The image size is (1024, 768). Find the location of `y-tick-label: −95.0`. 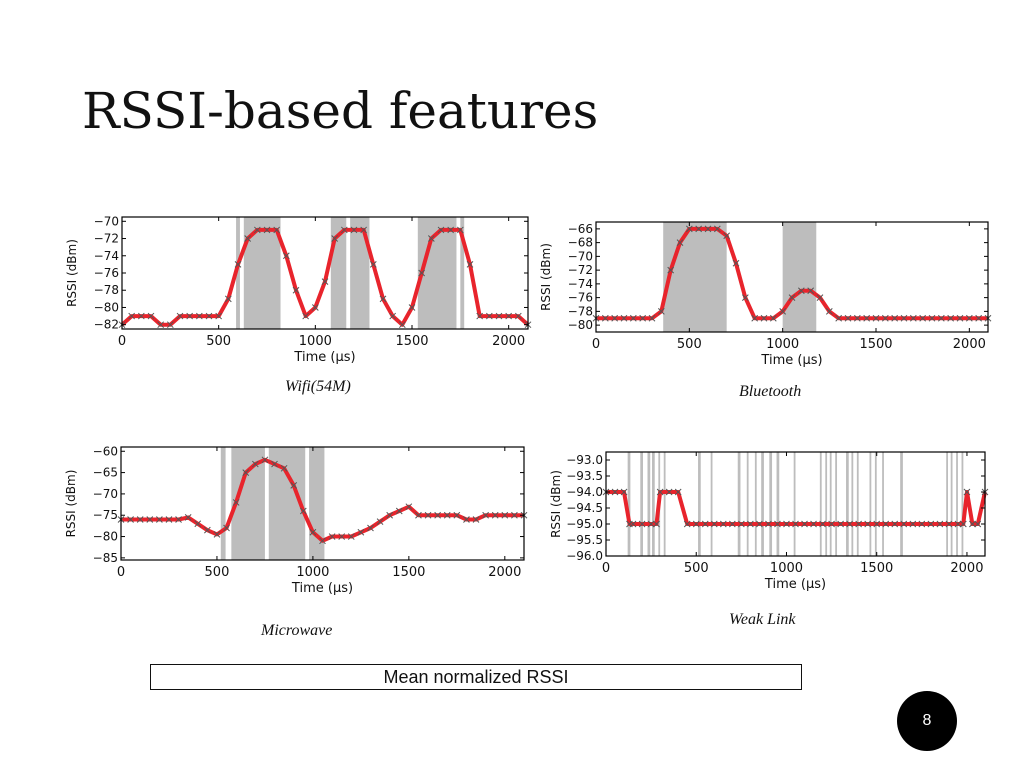

y-tick-label: −95.0 is located at coordinates (584, 524).